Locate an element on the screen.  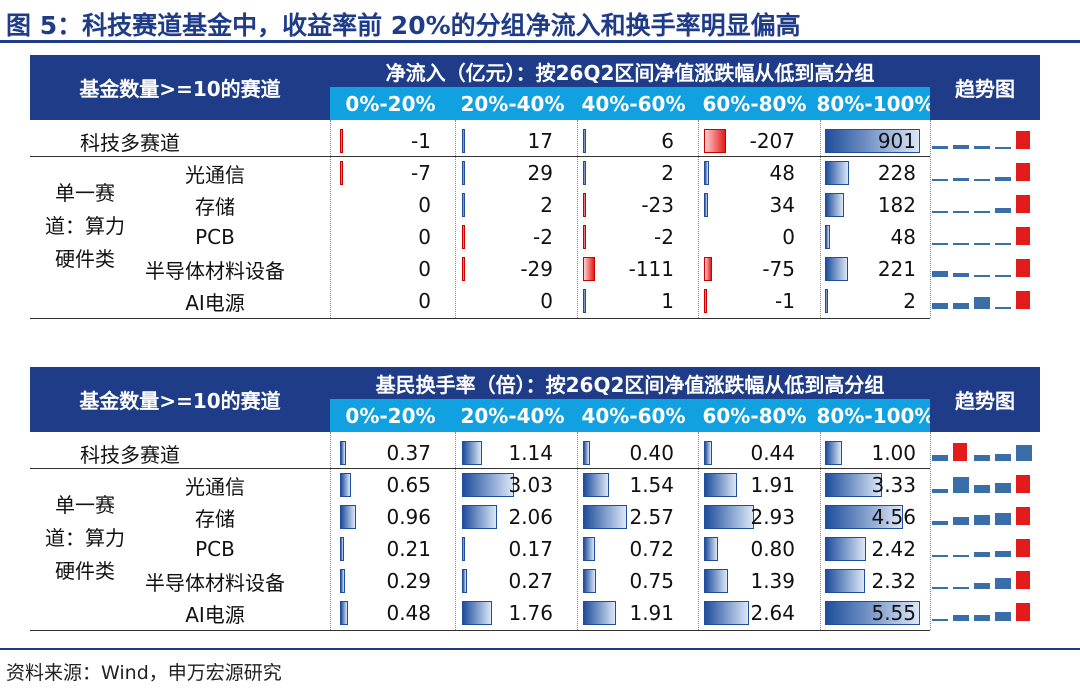
table-cell: 4.56 is located at coordinates (893, 517).